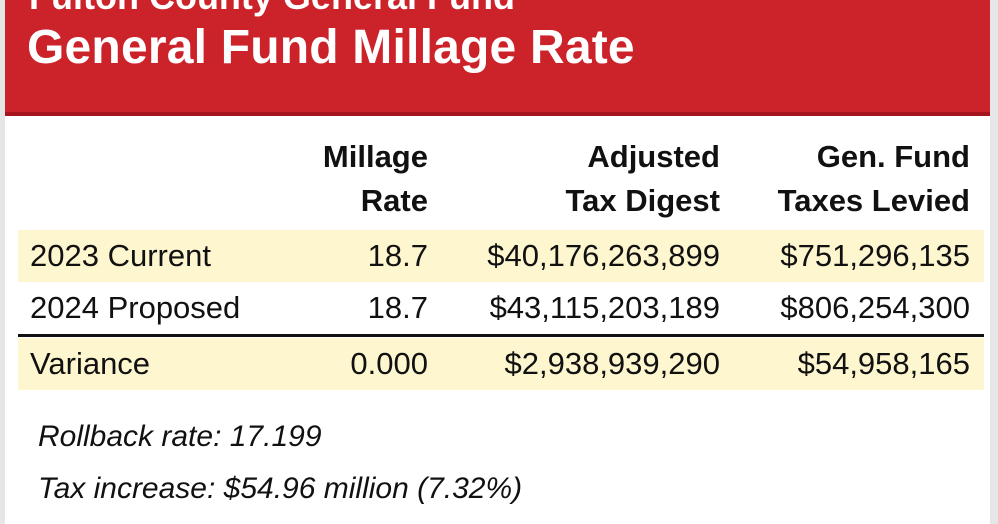  I want to click on row-label: 2024 Proposed, so click(135, 307).